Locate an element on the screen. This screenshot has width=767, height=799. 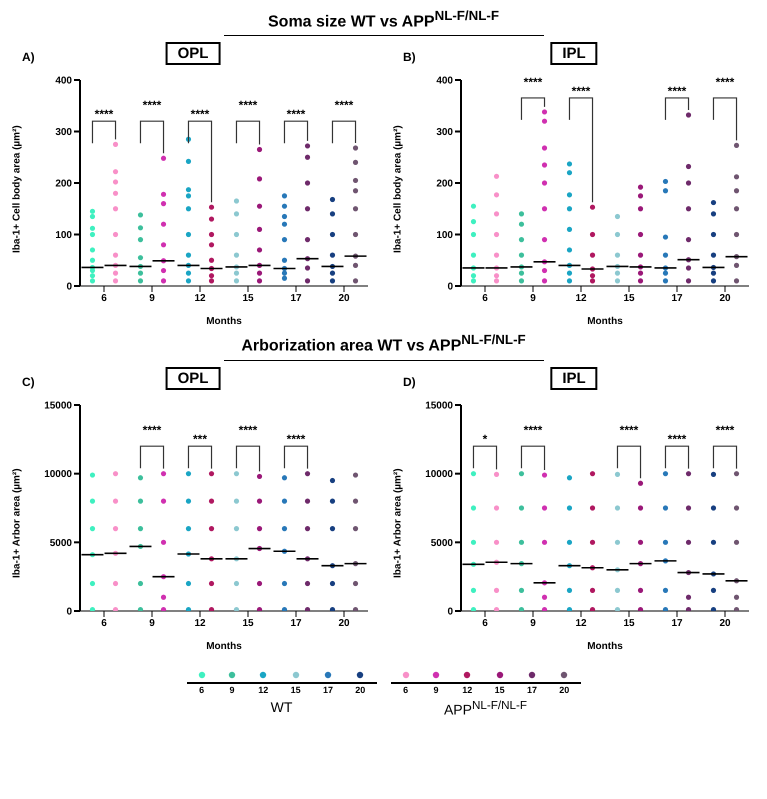
text: WT is located at coordinates (281, 706).